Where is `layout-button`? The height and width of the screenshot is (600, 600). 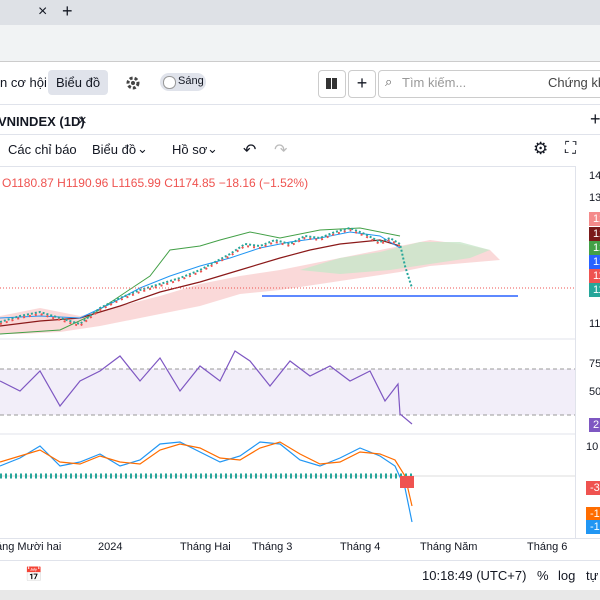 layout-button is located at coordinates (332, 84).